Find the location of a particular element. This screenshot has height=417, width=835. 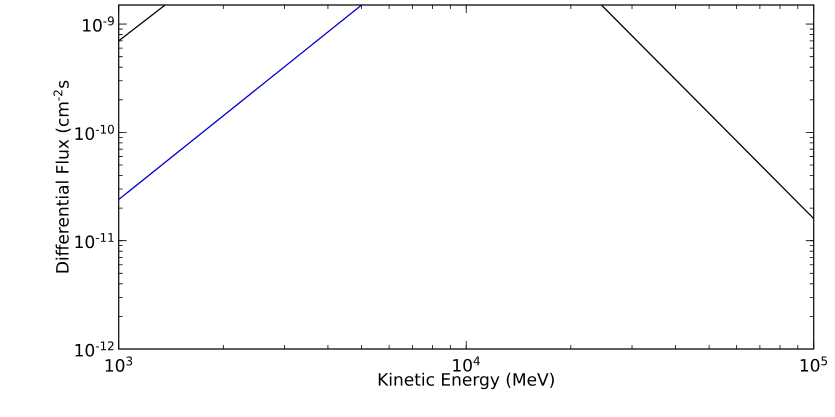

x-tick-label: 10$^{5}$ is located at coordinates (814, 364).